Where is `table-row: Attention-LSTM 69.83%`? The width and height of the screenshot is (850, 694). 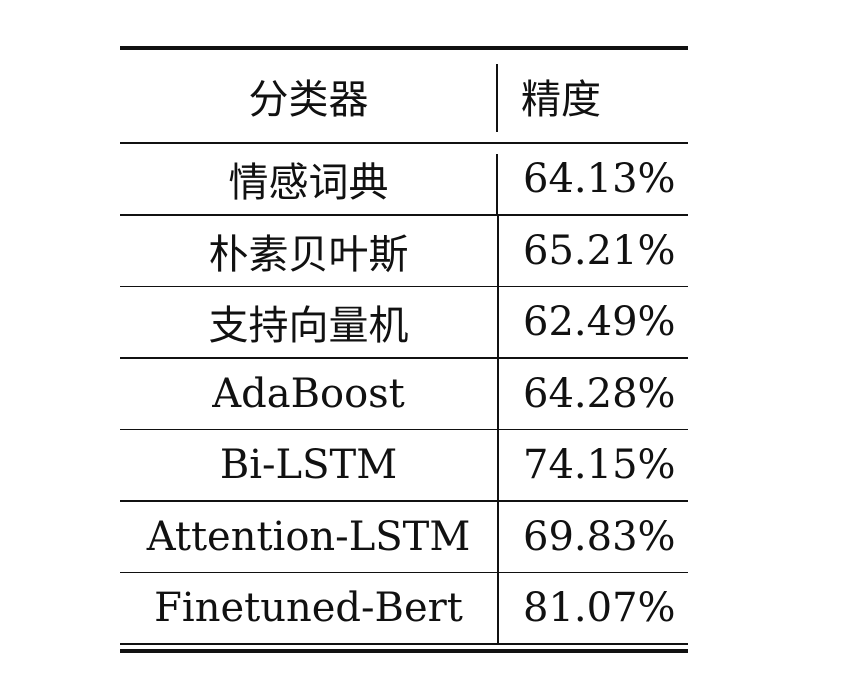
table-row: Attention-LSTM 69.83% is located at coordinates (404, 536).